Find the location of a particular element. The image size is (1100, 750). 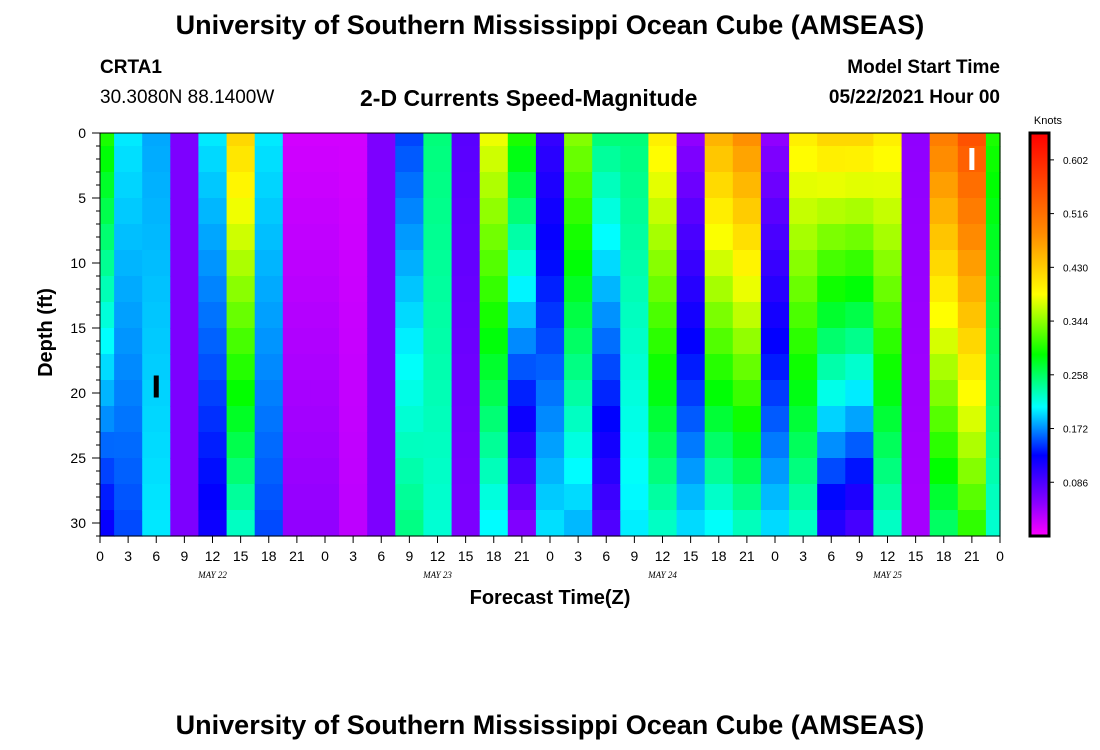

x-tick-label: 12 is located at coordinates (888, 556).